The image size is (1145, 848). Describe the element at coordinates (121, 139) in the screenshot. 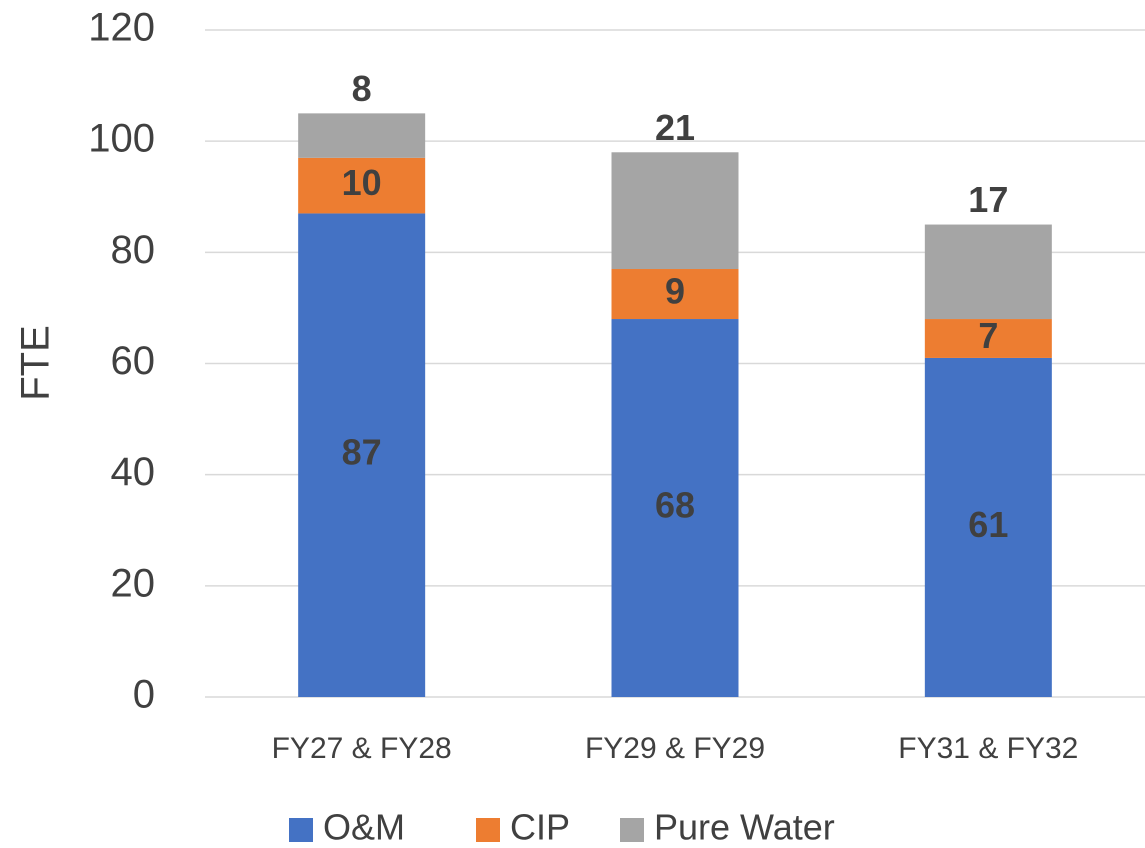

I see `y-tick-label: 100` at that location.